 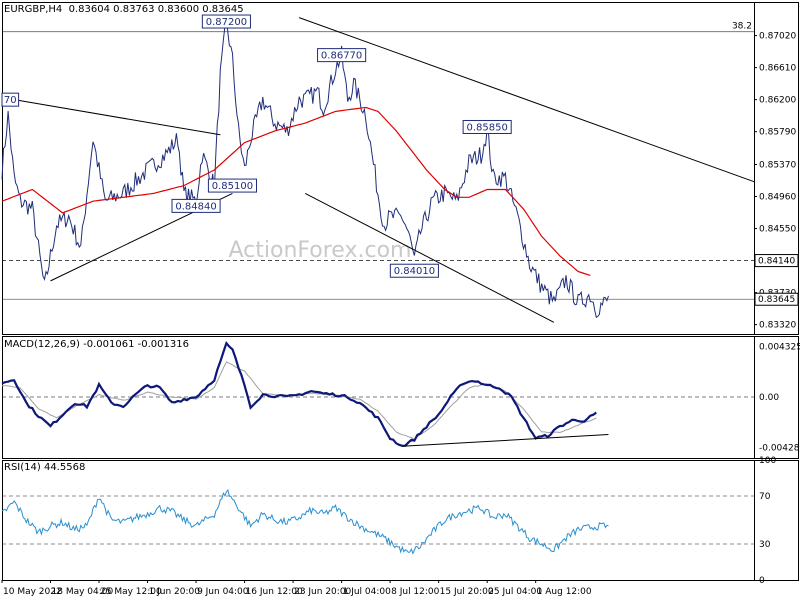 I want to click on x-tick-label: 25 May 12:00, so click(x=131, y=592).